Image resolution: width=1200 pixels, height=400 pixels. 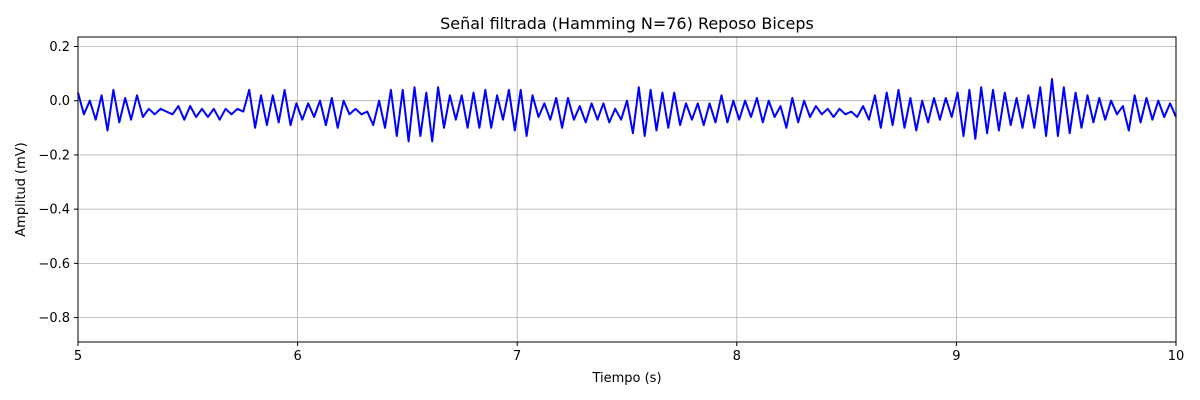 I want to click on y-tick-label: −0.6, so click(x=54, y=264).